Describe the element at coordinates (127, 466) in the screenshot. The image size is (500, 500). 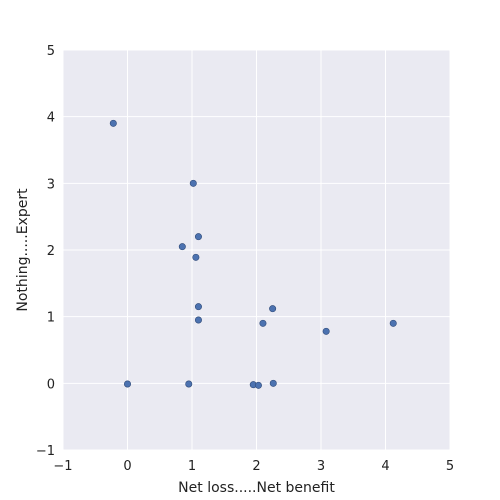
I see `x-tick-label: 0` at that location.